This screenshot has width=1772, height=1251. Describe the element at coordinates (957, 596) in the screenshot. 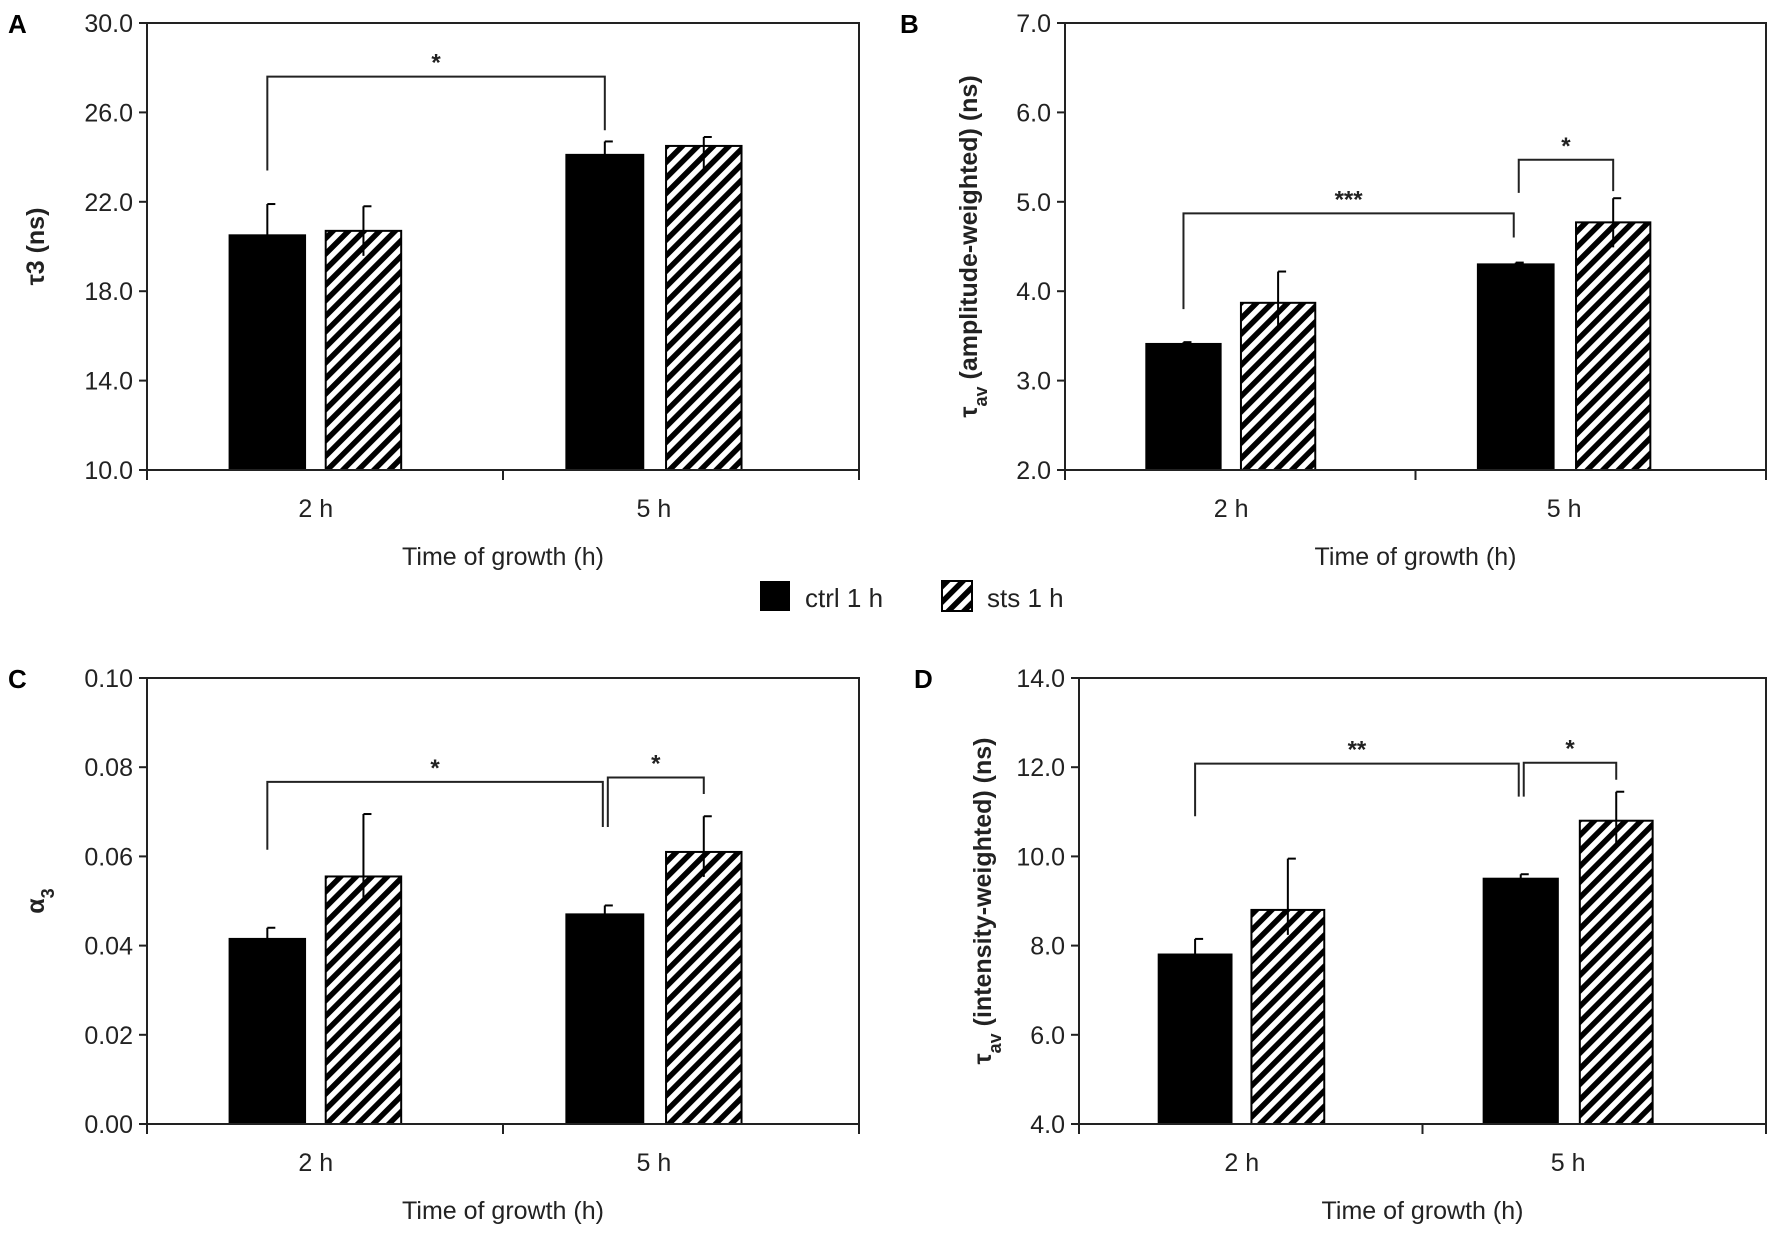

I see `legend-swatch-sts` at that location.